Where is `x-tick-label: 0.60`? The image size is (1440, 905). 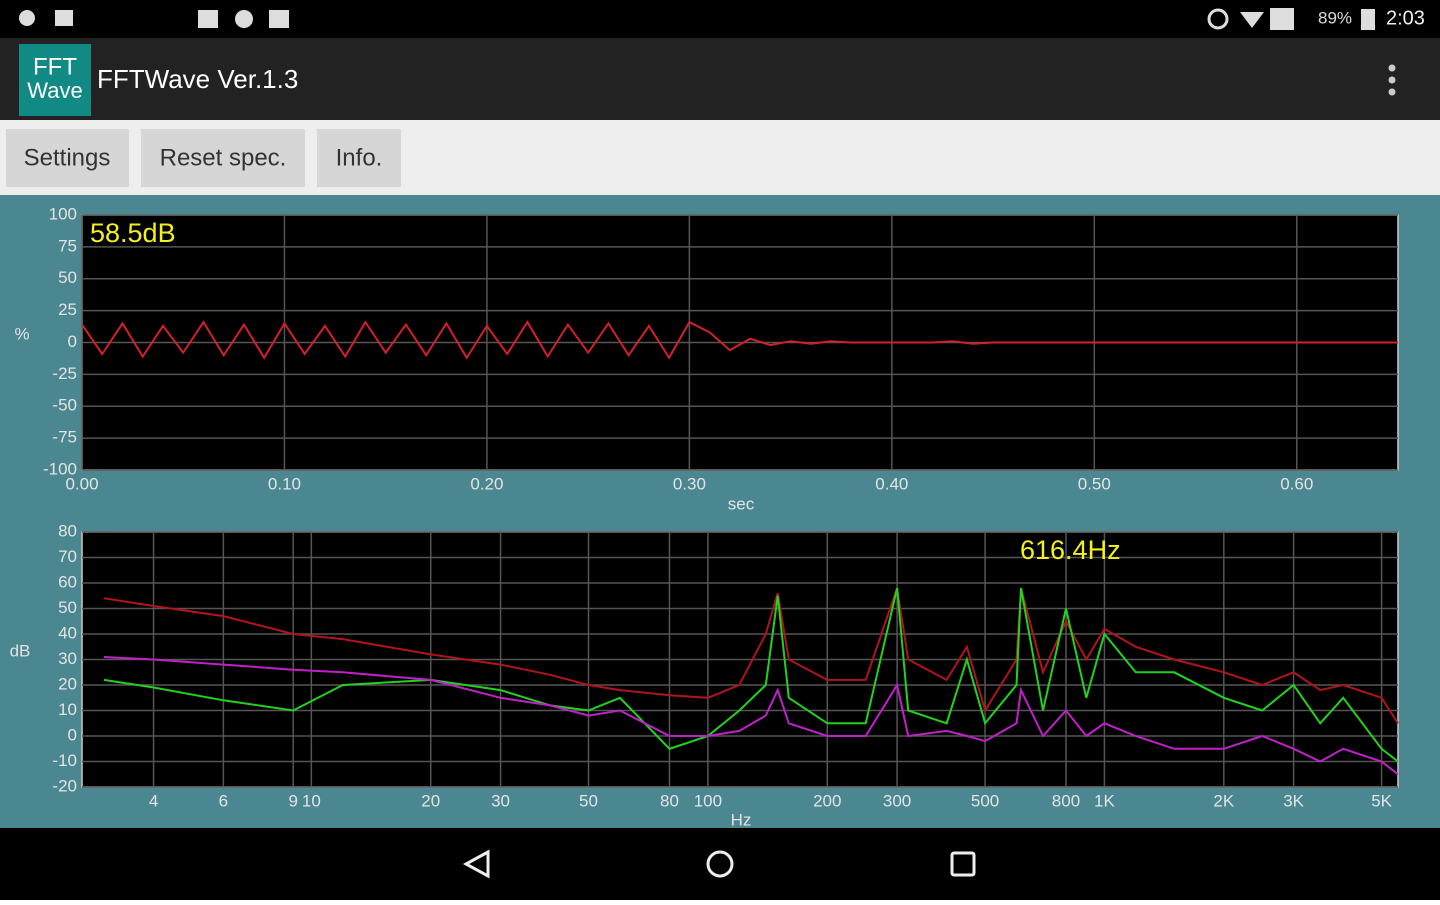
x-tick-label: 0.60 is located at coordinates (1296, 483).